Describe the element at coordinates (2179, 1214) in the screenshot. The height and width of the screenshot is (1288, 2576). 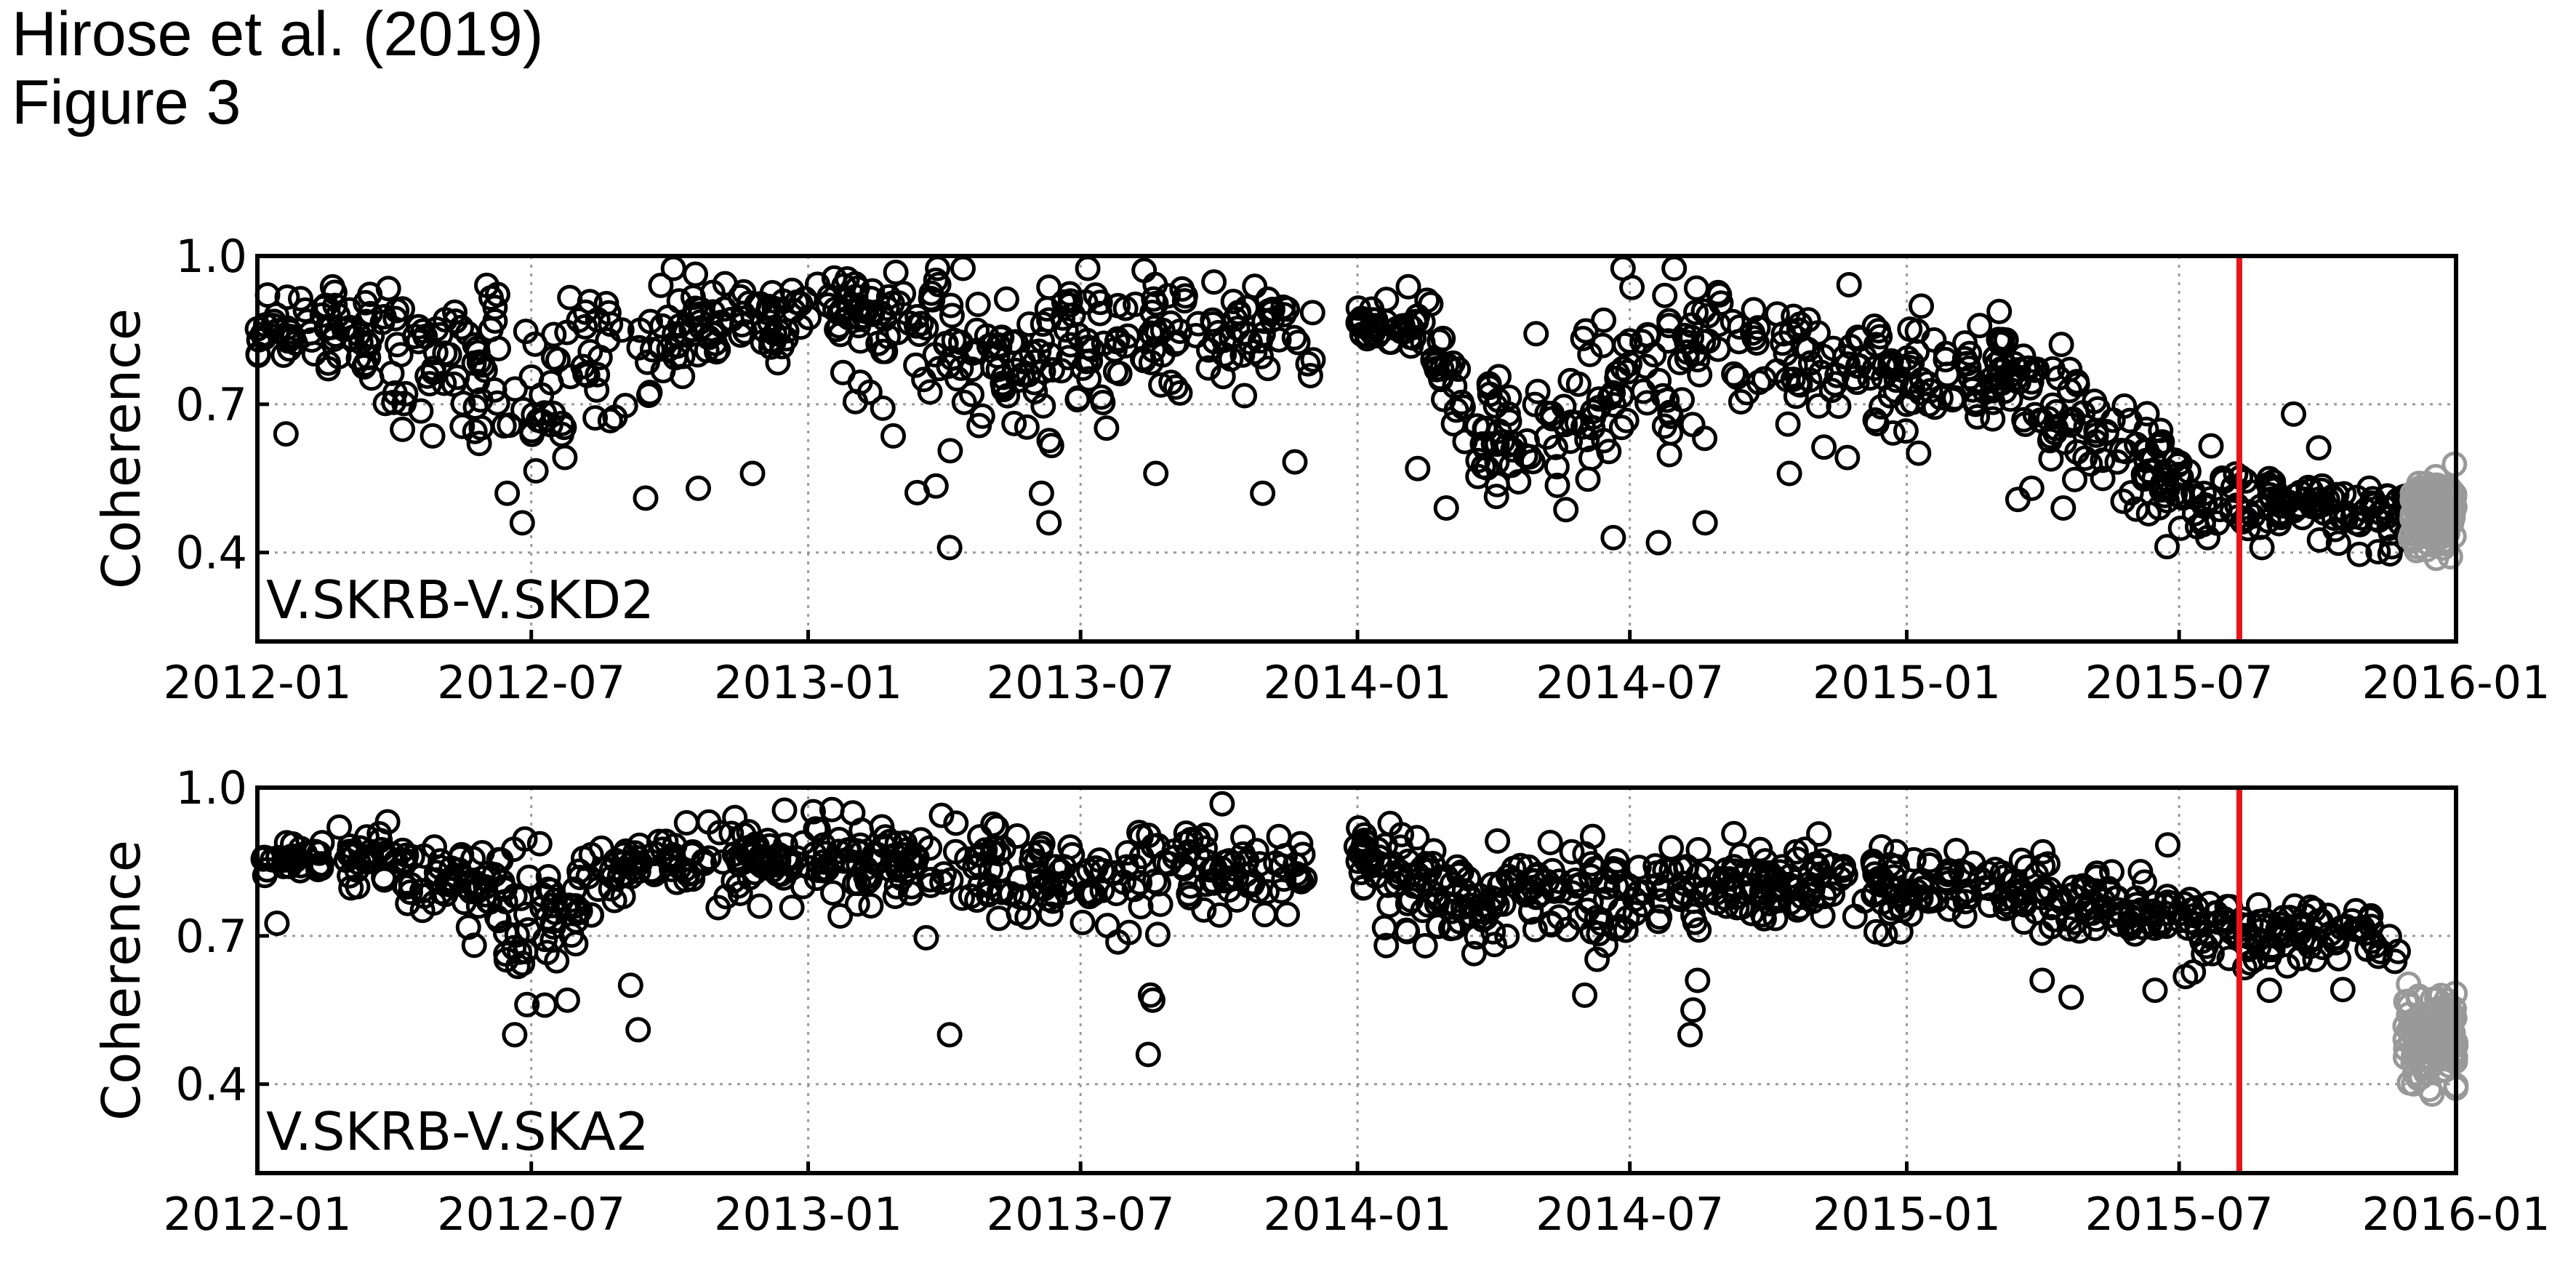
I see `x-tick-label: 2015-07` at that location.